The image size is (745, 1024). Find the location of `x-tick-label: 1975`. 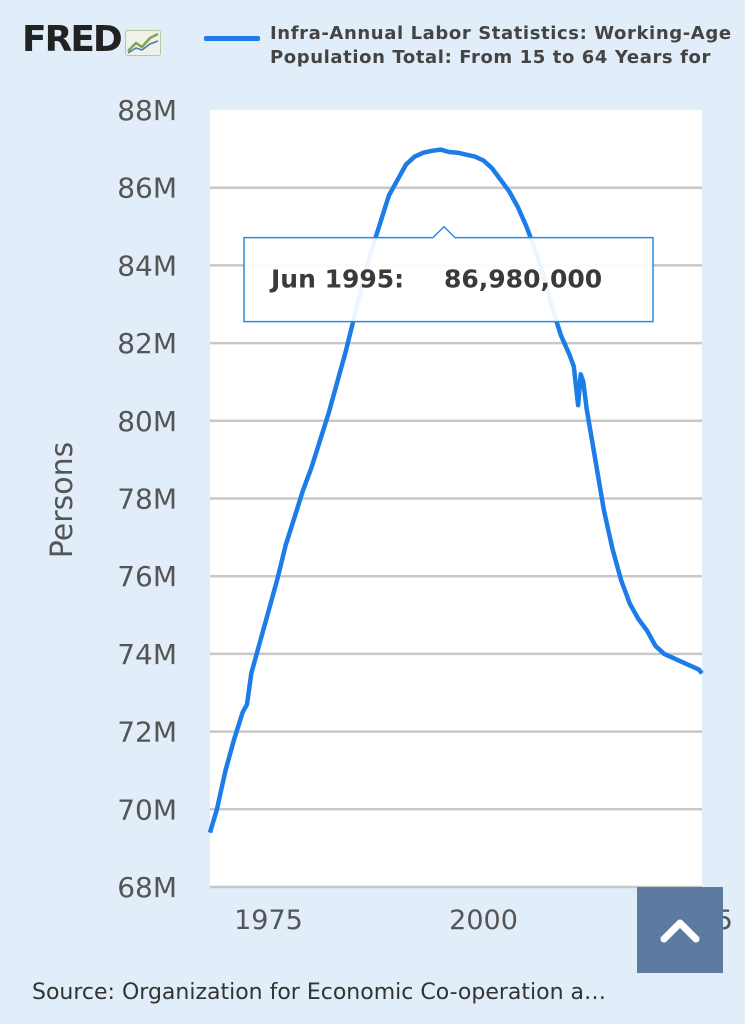

x-tick-label: 1975 is located at coordinates (268, 920).